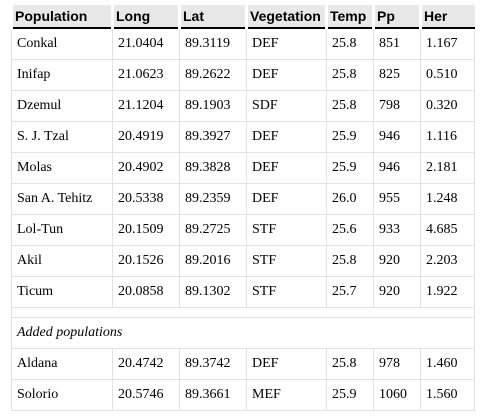 The image size is (483, 417). I want to click on table-cell: San A. Tehitz, so click(62, 199).